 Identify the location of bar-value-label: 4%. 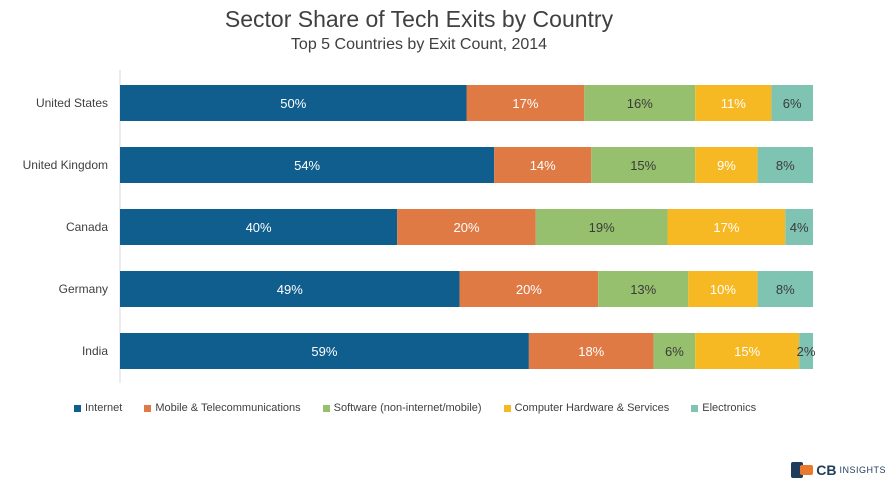
(799, 227).